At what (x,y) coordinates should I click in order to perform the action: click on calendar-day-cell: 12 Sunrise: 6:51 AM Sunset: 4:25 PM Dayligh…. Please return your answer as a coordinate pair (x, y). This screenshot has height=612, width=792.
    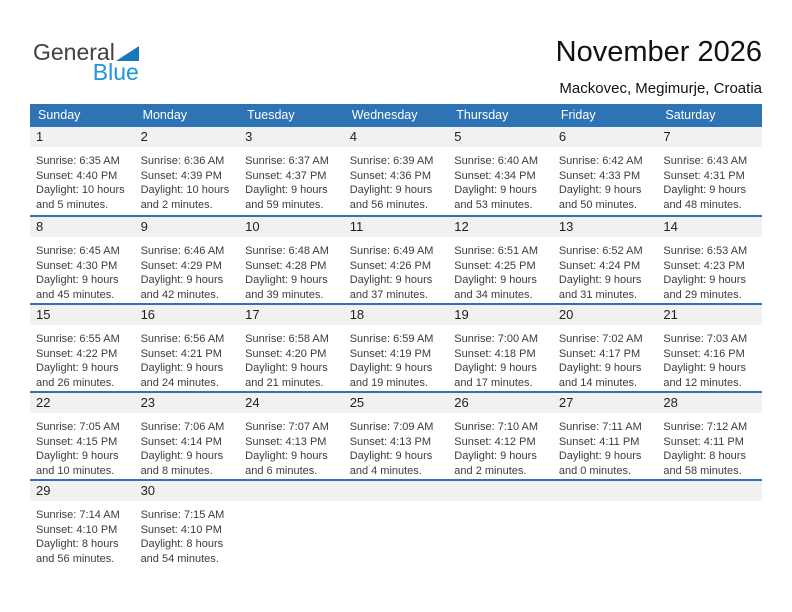
    Looking at the image, I should click on (500, 260).